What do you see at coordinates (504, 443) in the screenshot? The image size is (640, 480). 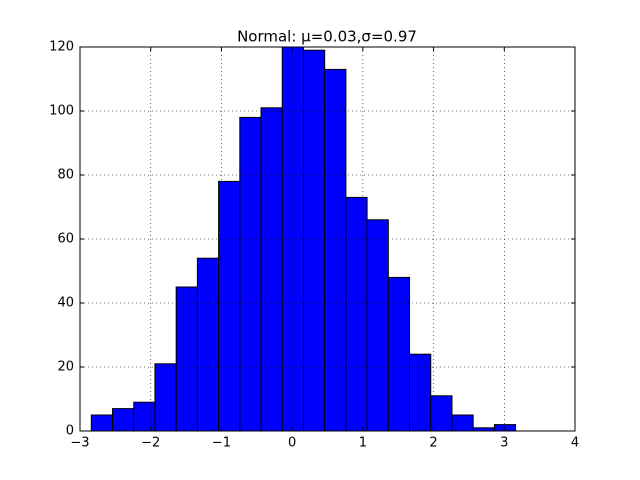 I see `x-tick-label: 3` at bounding box center [504, 443].